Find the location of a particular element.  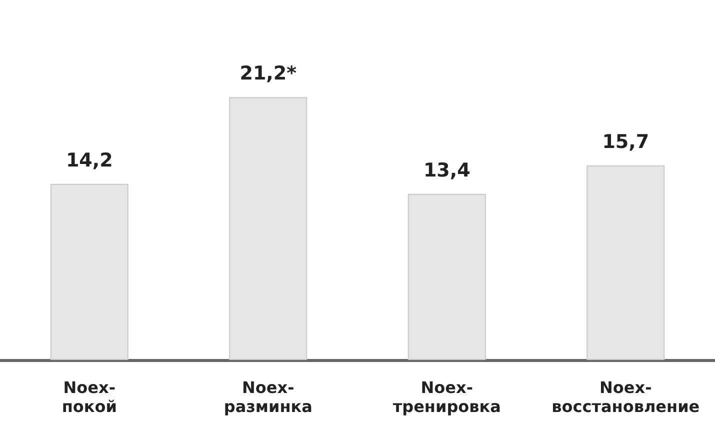

x-tick-label: Noex- покой is located at coordinates (89, 397).